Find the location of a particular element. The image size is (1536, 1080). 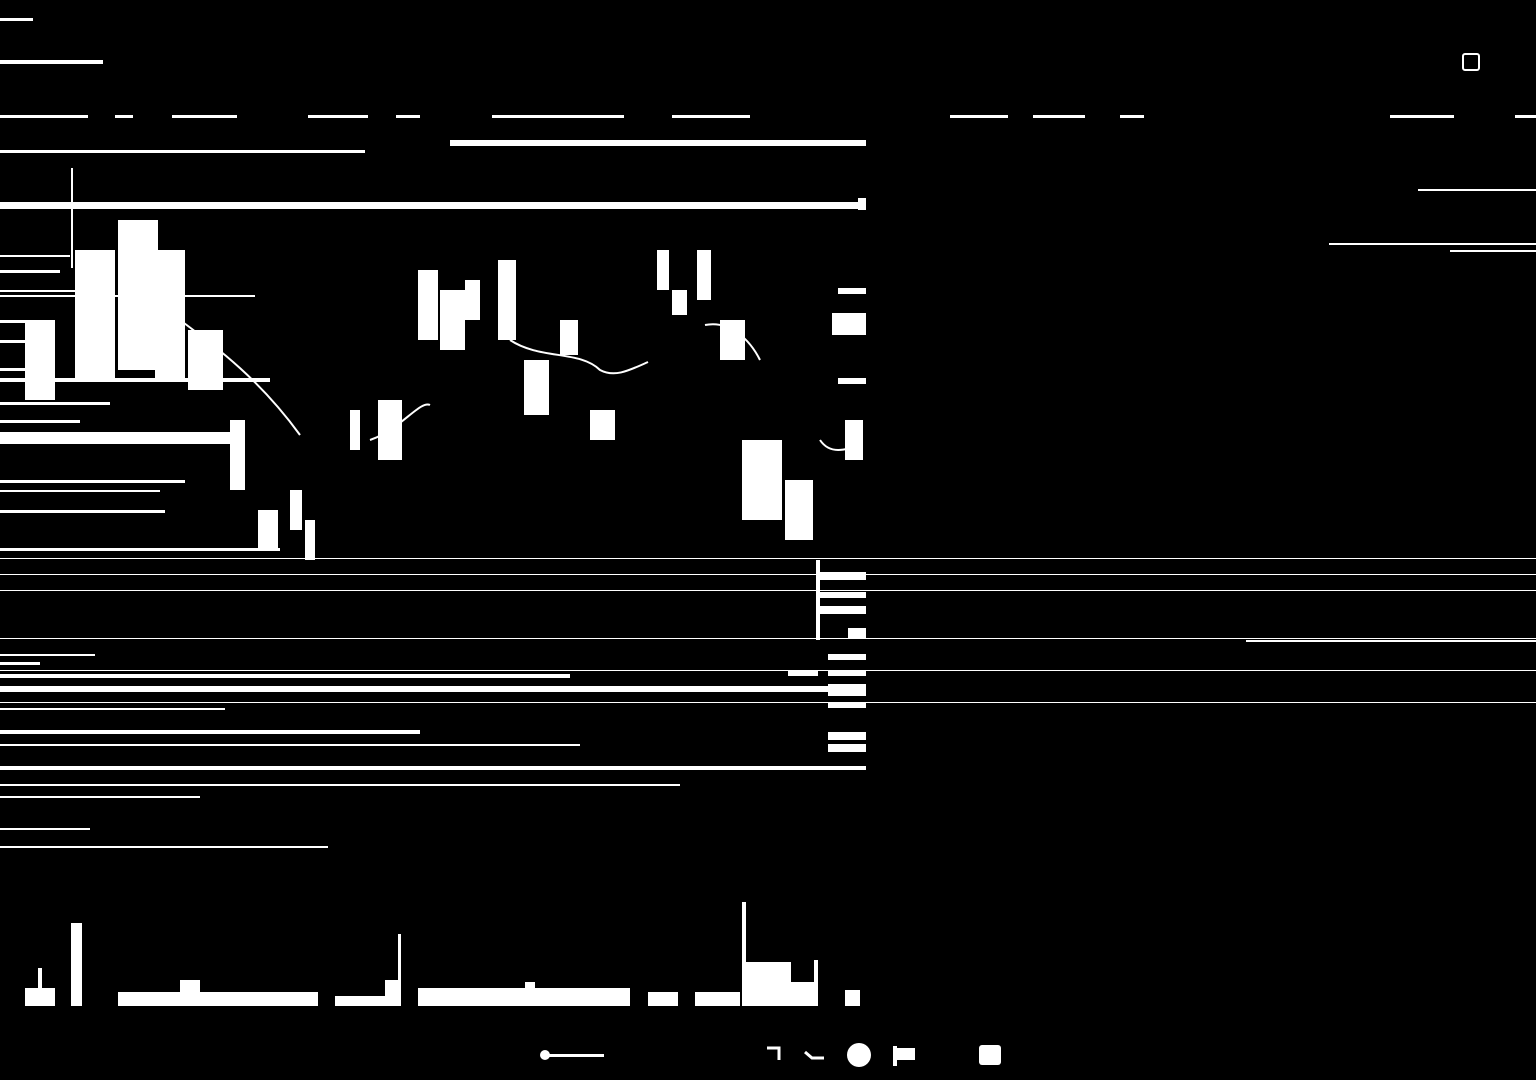

cursor-icon is located at coordinates (773, 1055).